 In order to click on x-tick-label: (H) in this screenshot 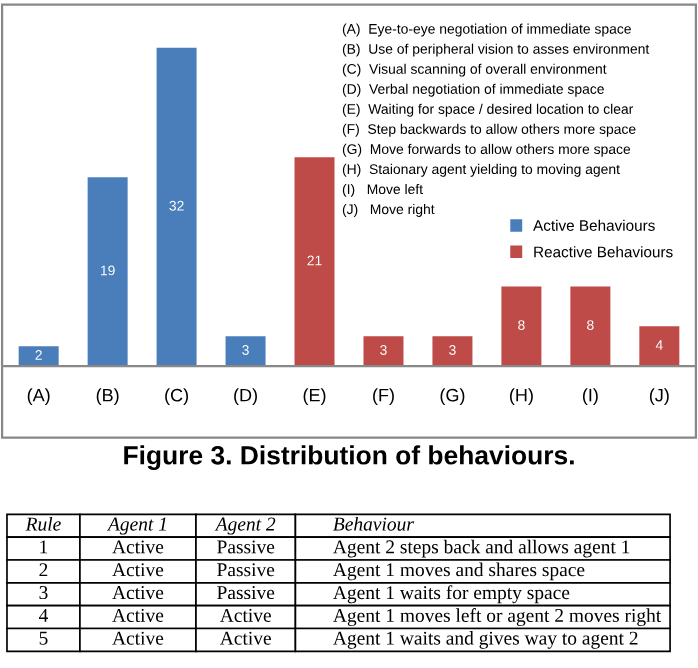, I will do `click(521, 397)`.